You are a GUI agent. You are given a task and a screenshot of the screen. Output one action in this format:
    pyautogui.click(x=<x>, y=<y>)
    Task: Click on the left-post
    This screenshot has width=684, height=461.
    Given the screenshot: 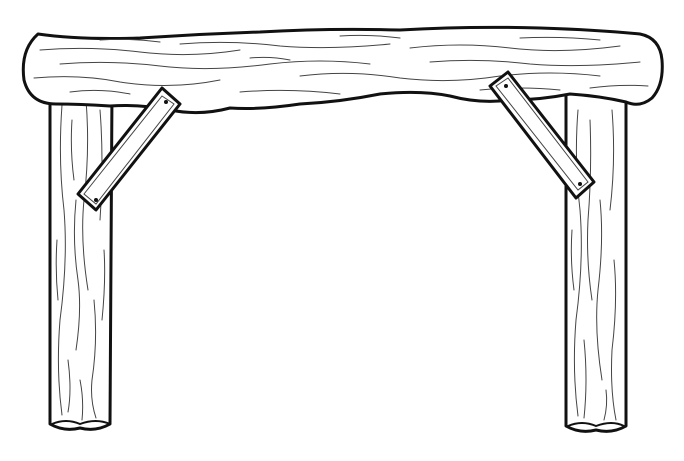 What is the action you would take?
    pyautogui.click(x=81, y=258)
    